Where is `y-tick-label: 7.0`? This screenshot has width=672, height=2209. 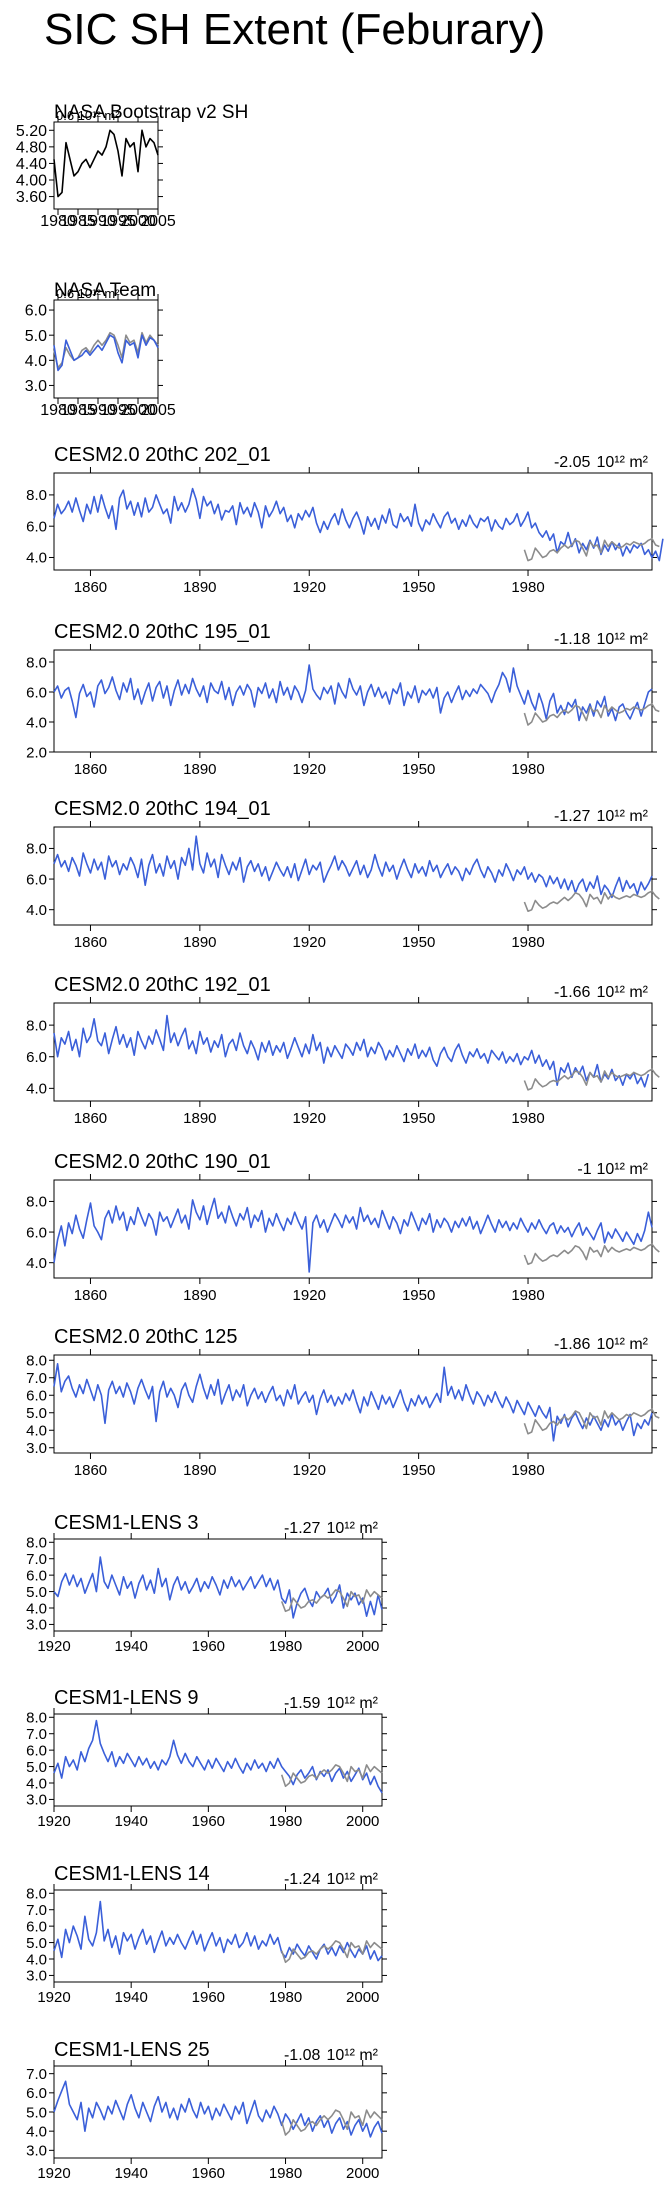 y-tick-label: 7.0 is located at coordinates (36, 1559).